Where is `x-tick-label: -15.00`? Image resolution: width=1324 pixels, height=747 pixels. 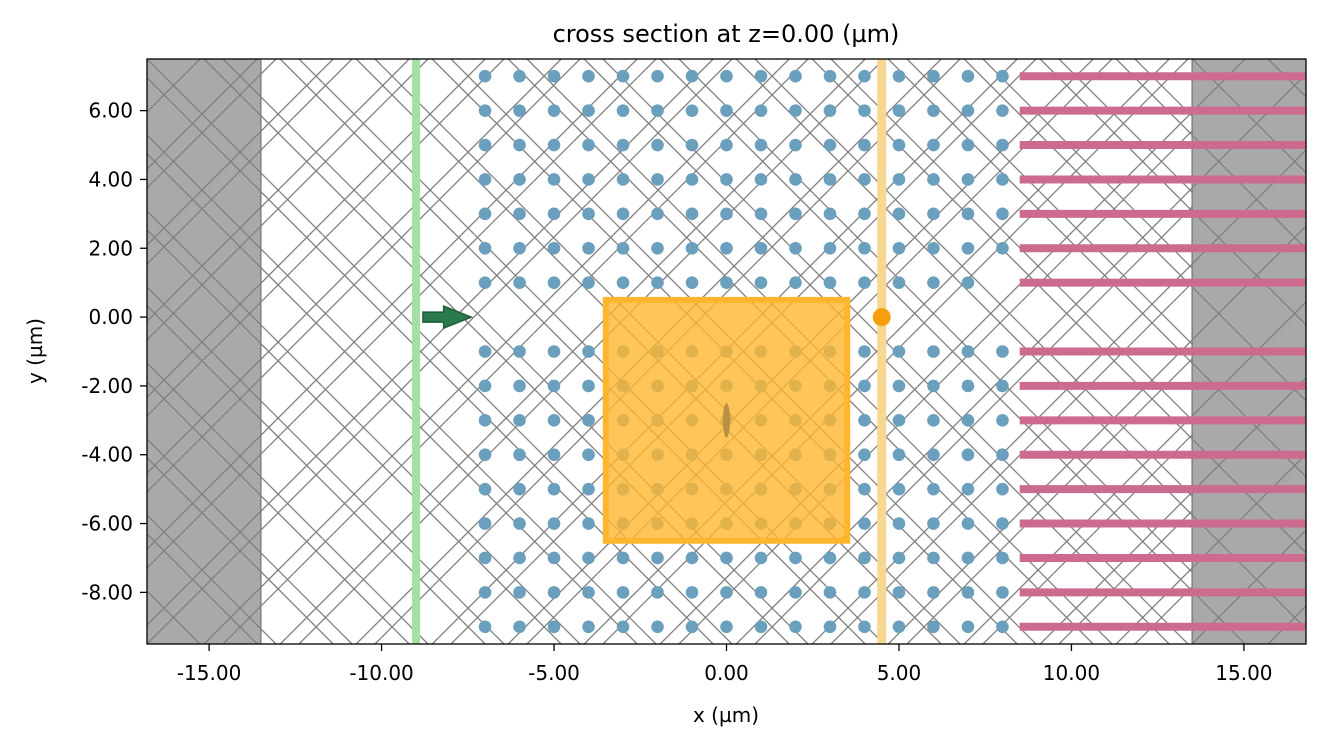
x-tick-label: -15.00 is located at coordinates (209, 673).